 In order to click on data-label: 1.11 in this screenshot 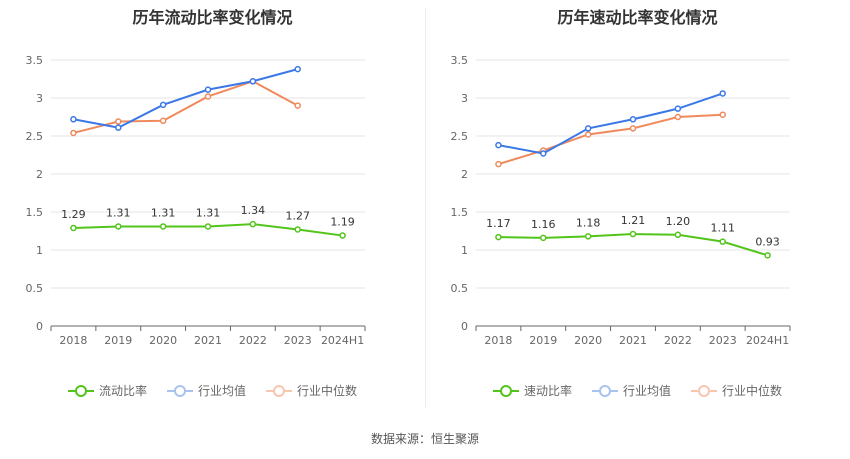, I will do `click(722, 228)`.